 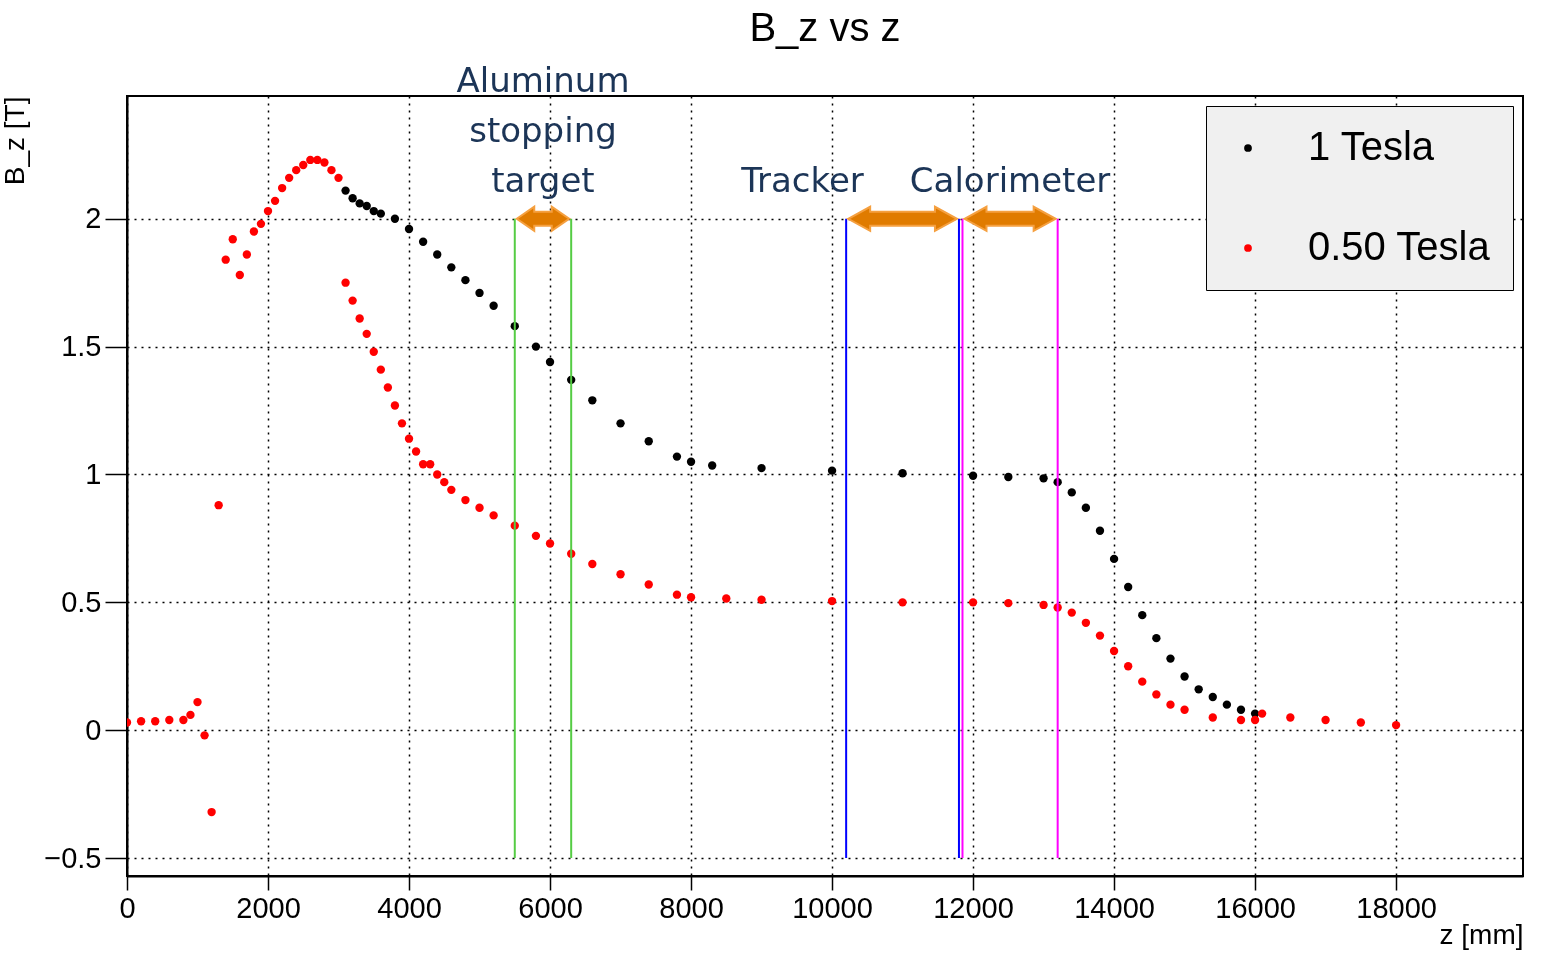 What do you see at coordinates (93, 729) in the screenshot?
I see `y-tick-label: 0` at bounding box center [93, 729].